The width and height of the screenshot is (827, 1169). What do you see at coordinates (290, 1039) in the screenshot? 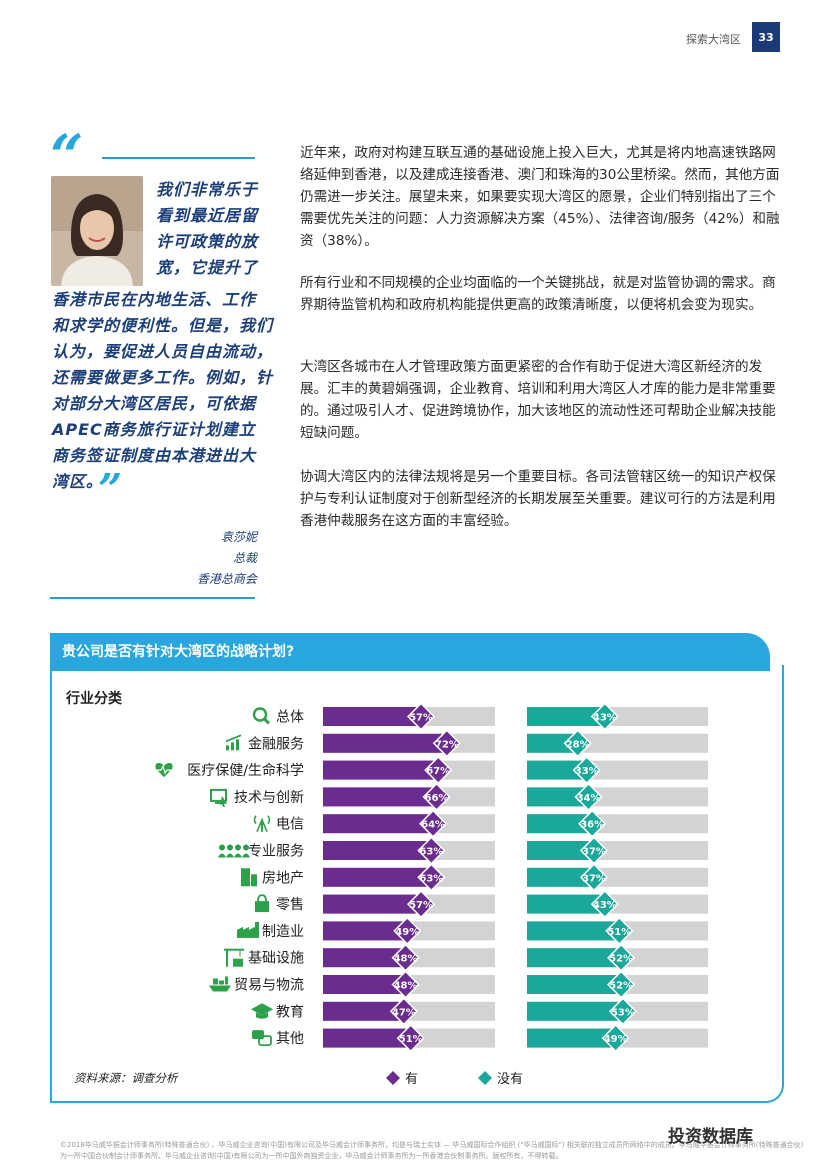
I see `category-label: 其他` at bounding box center [290, 1039].